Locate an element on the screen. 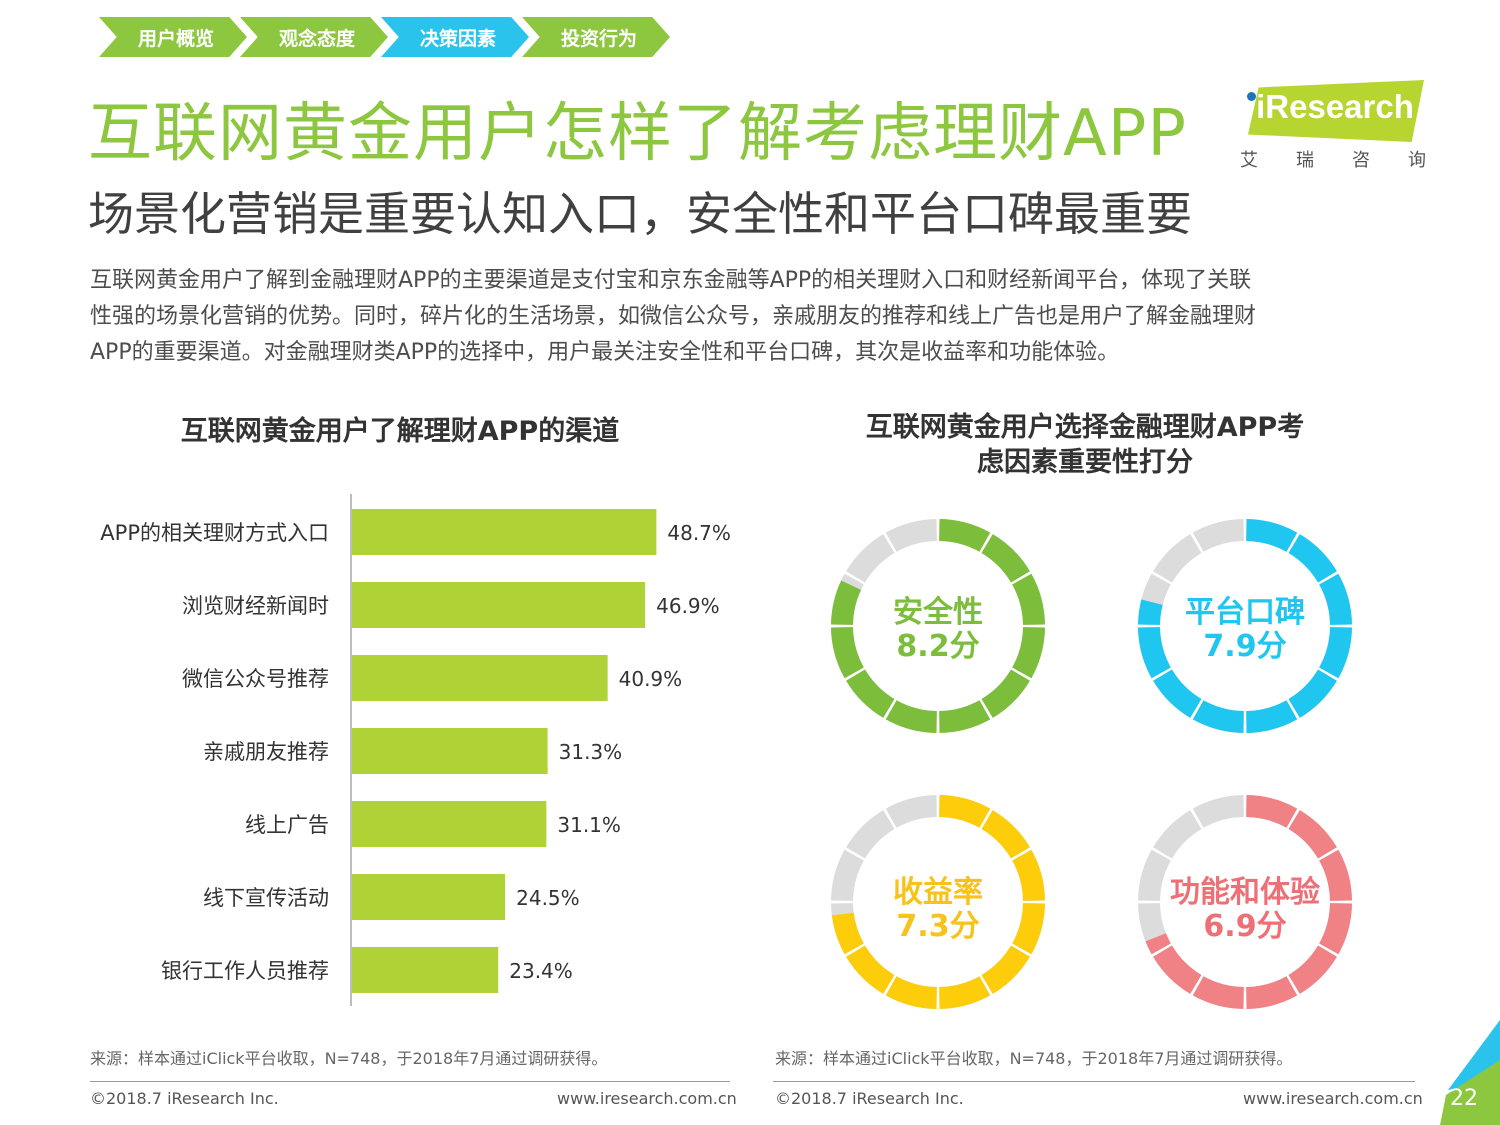 Image resolution: width=1500 pixels, height=1125 pixels. category-label: 亲戚朋友推荐 is located at coordinates (266, 752).